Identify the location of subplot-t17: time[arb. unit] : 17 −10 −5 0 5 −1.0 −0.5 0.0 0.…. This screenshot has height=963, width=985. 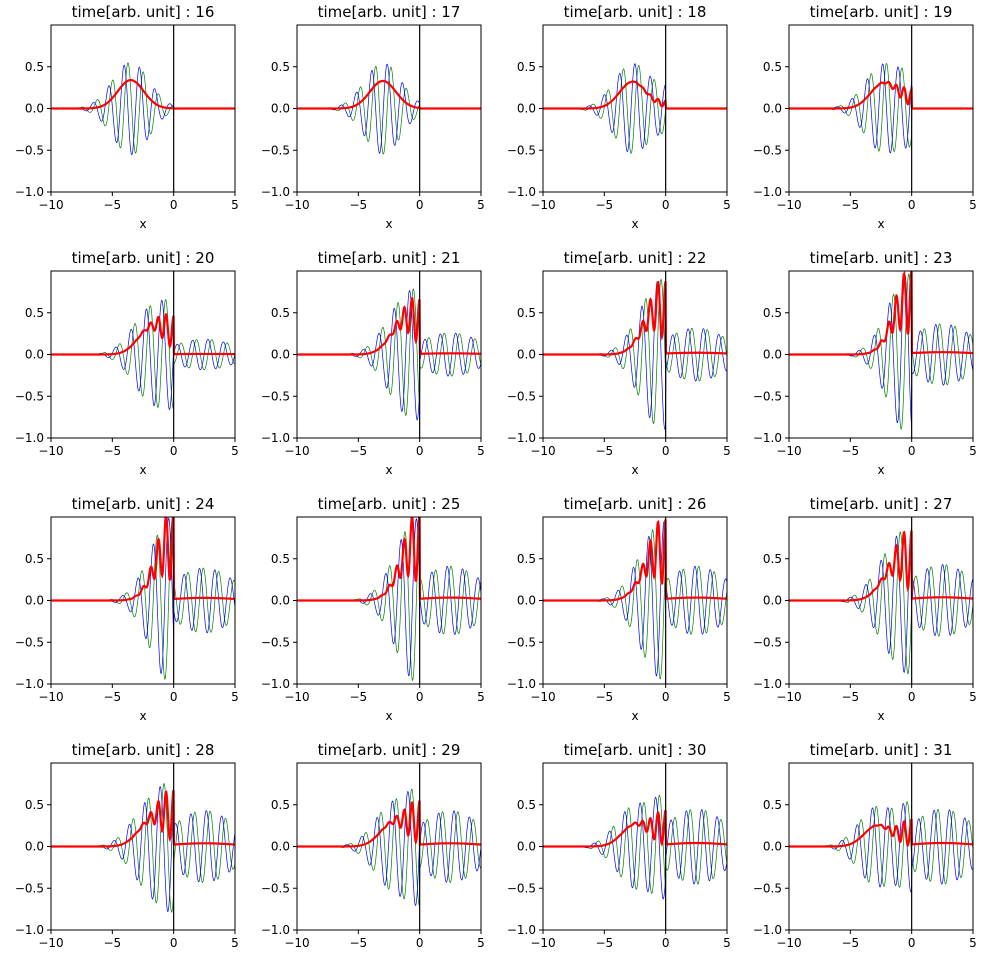
(373, 117).